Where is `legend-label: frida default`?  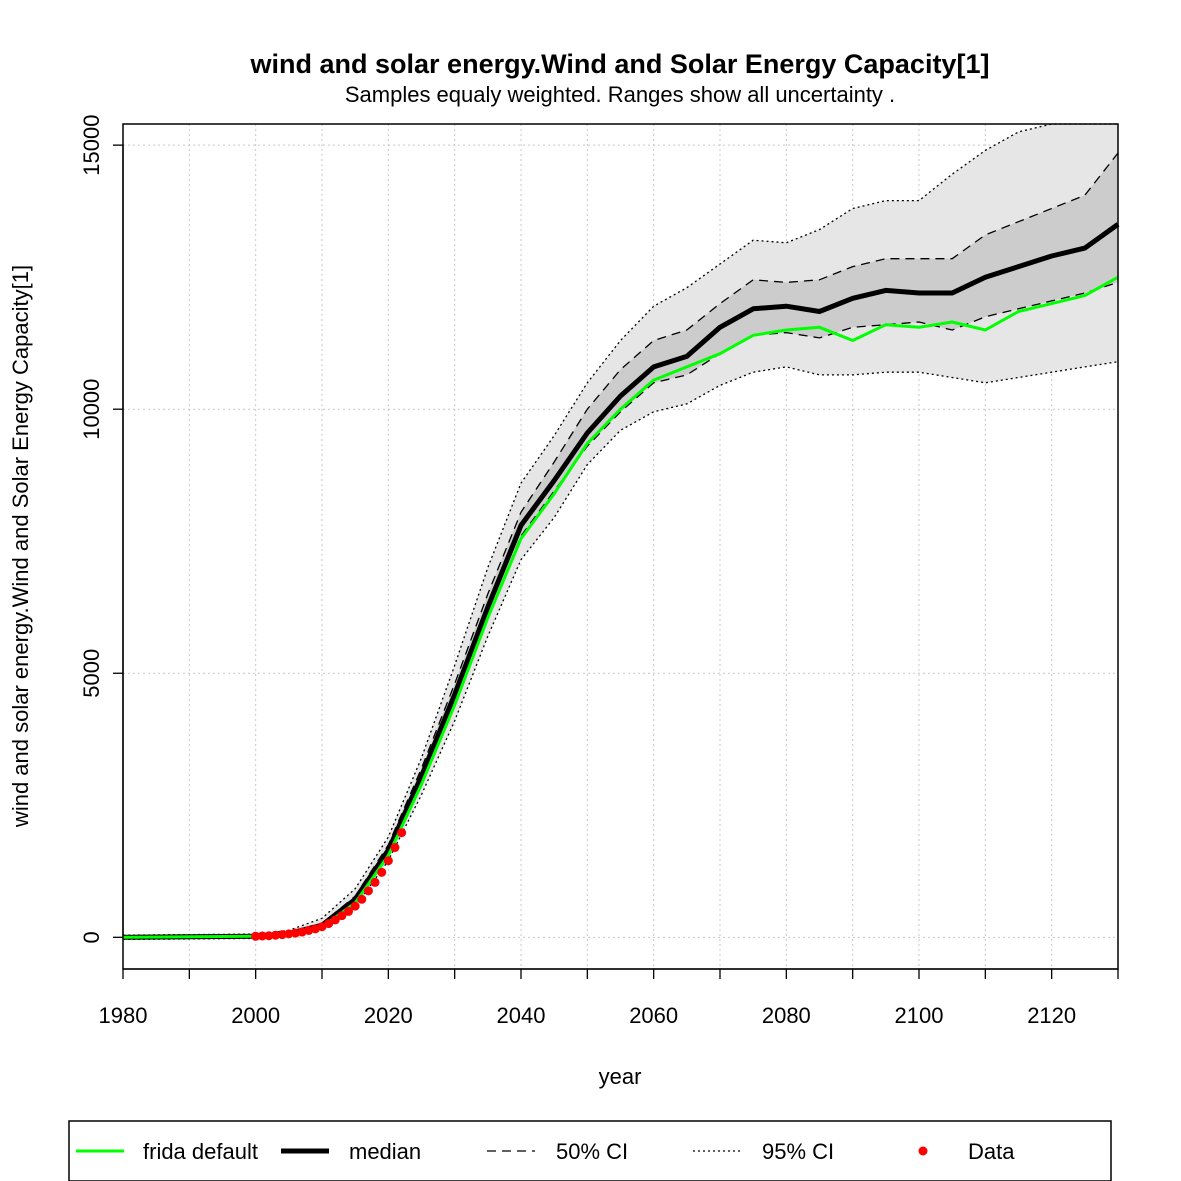 legend-label: frida default is located at coordinates (200, 1151).